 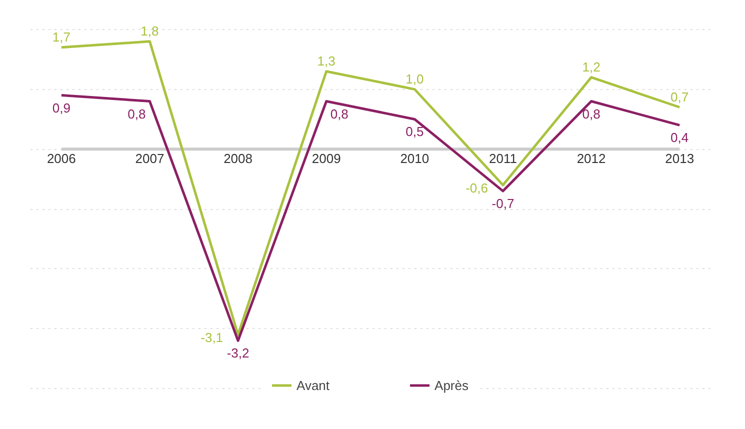 I want to click on data-label: -3,1, so click(x=212, y=338).